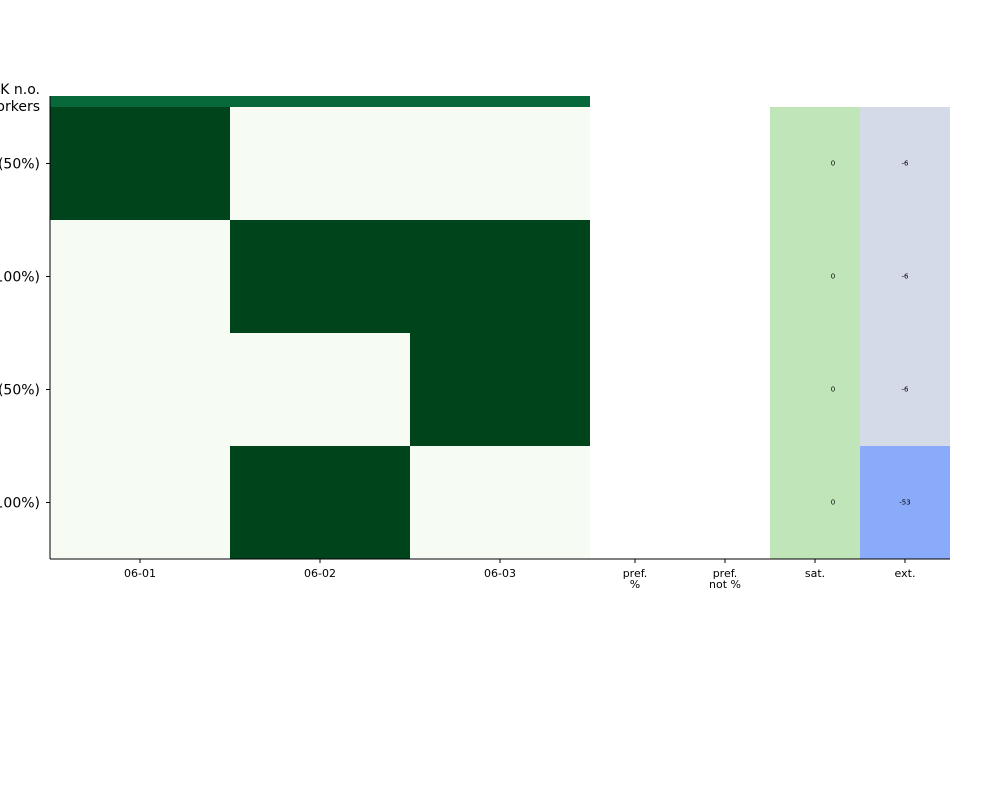 This screenshot has width=1000, height=800. I want to click on x-tick-label: 06-03, so click(500, 573).